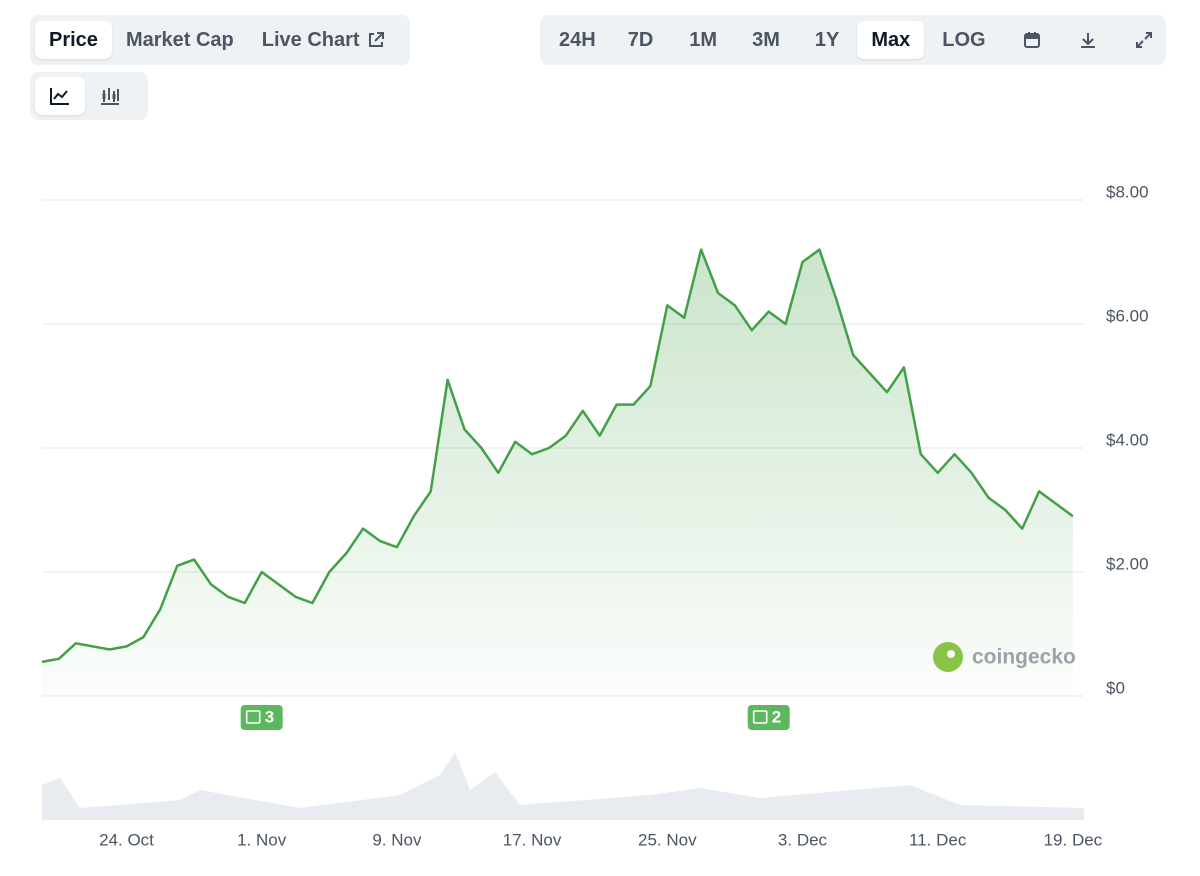 Image resolution: width=1200 pixels, height=876 pixels. Describe the element at coordinates (179, 39) in the screenshot. I see `tab: Market Cap` at that location.